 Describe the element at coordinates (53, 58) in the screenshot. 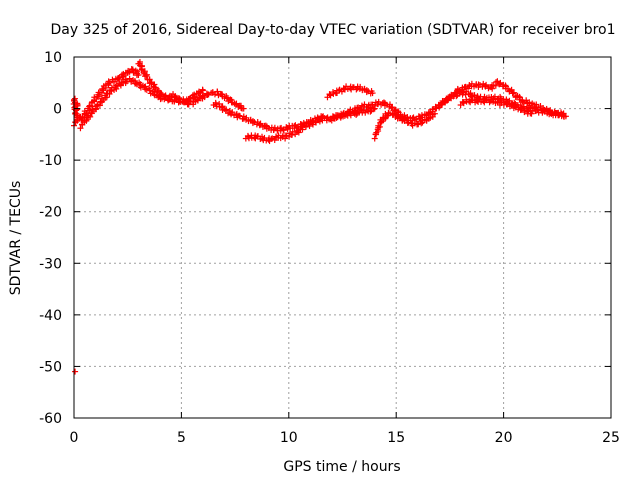

I see `y-tick-label: 10` at that location.